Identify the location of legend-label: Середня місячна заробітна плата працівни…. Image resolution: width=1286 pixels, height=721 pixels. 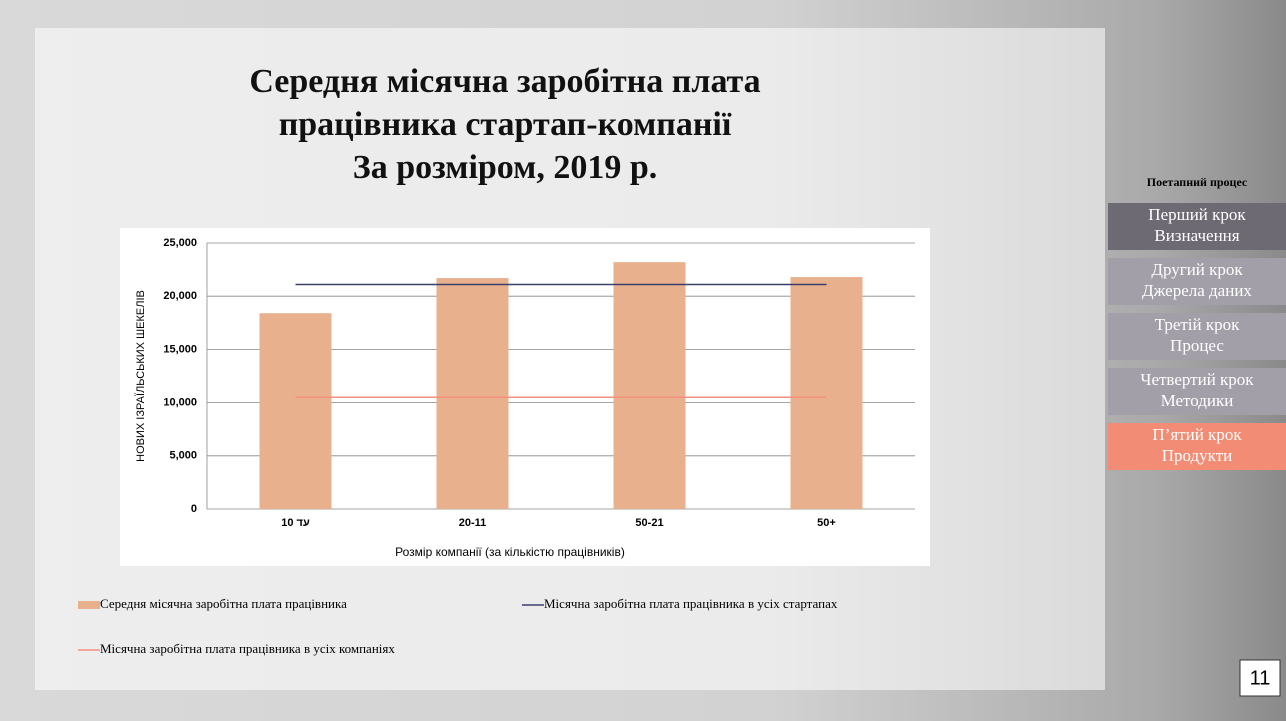
(223, 603).